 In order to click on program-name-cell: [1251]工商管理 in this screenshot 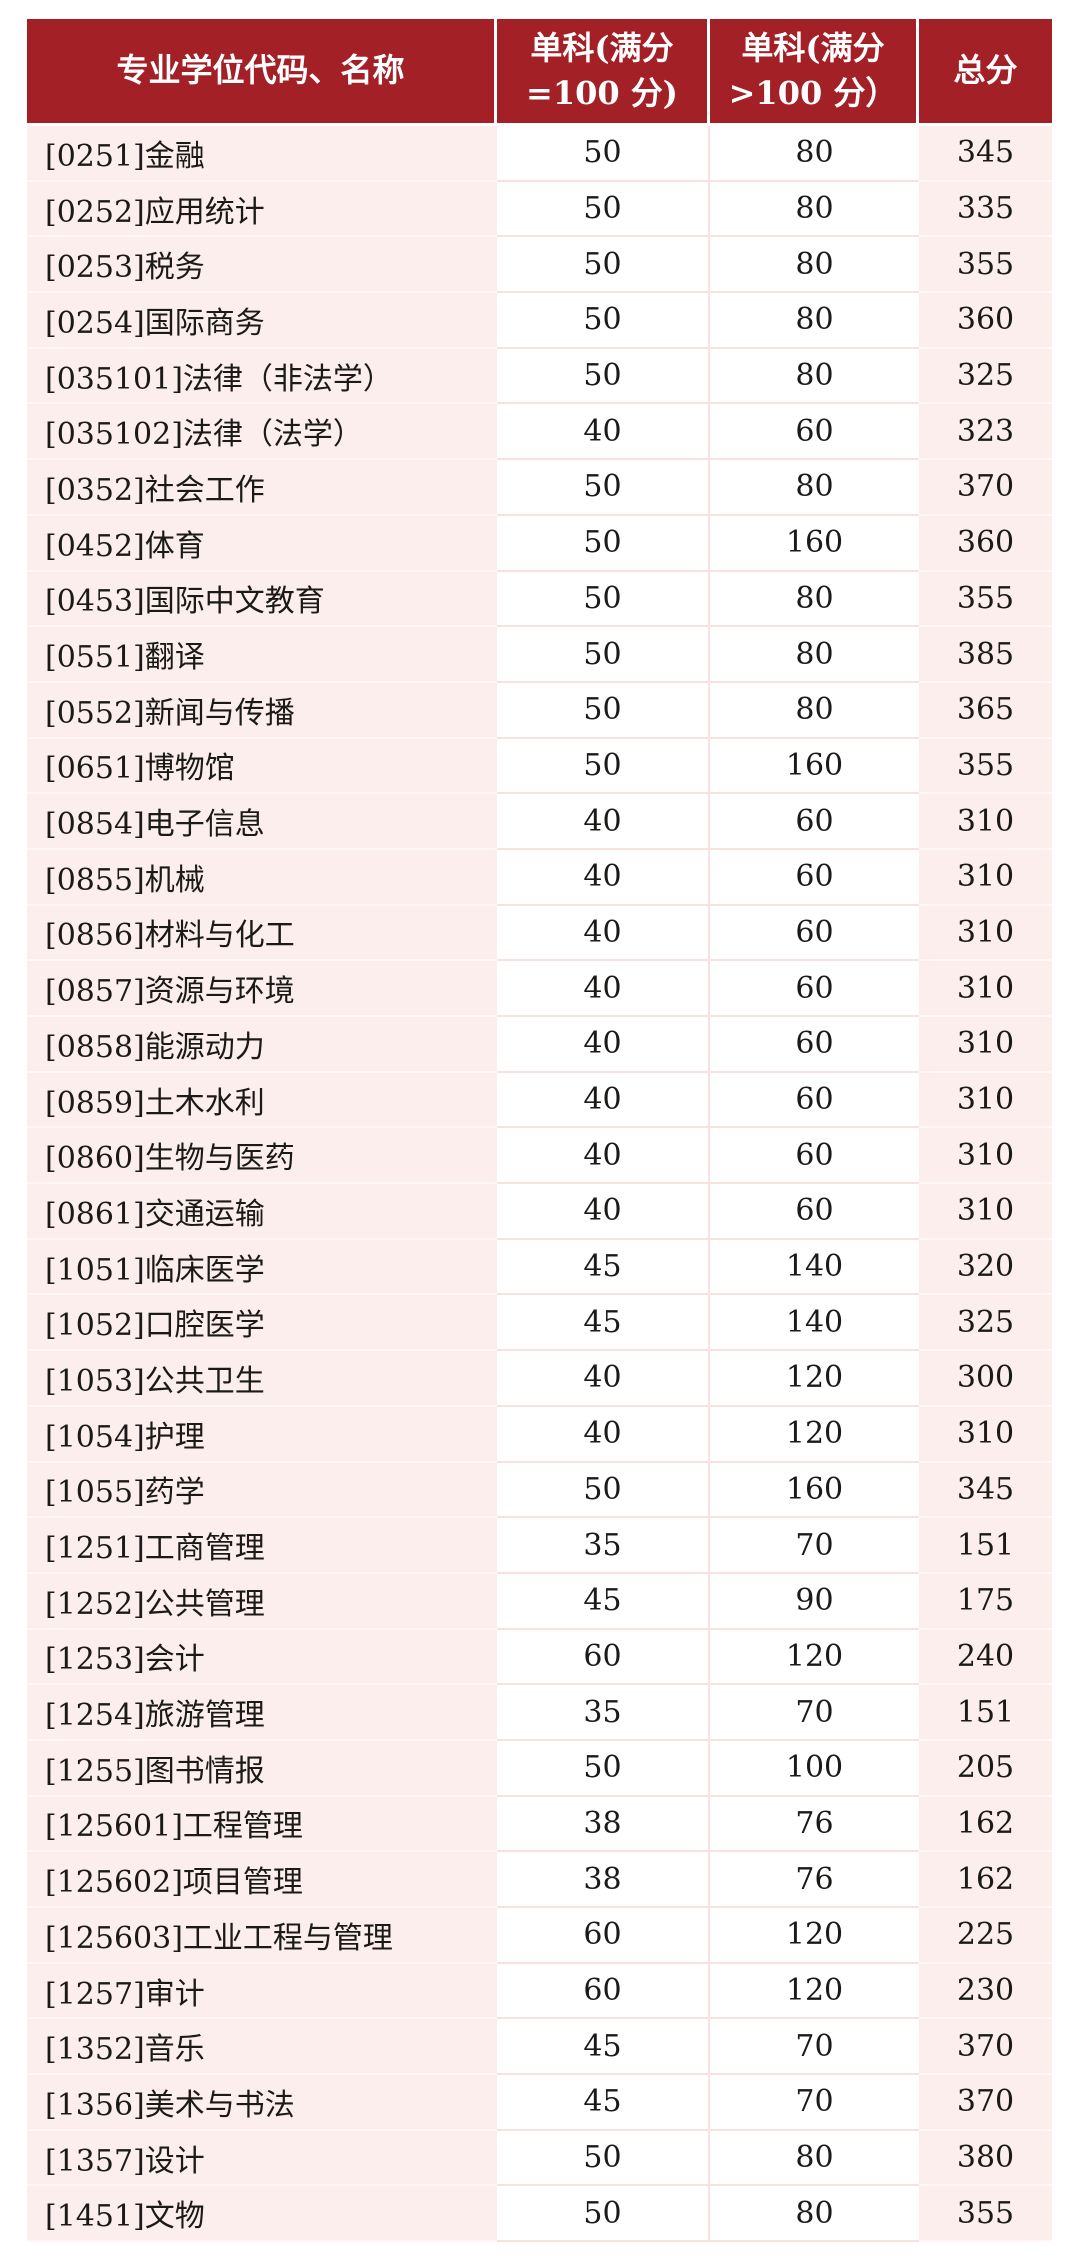, I will do `click(262, 1546)`.